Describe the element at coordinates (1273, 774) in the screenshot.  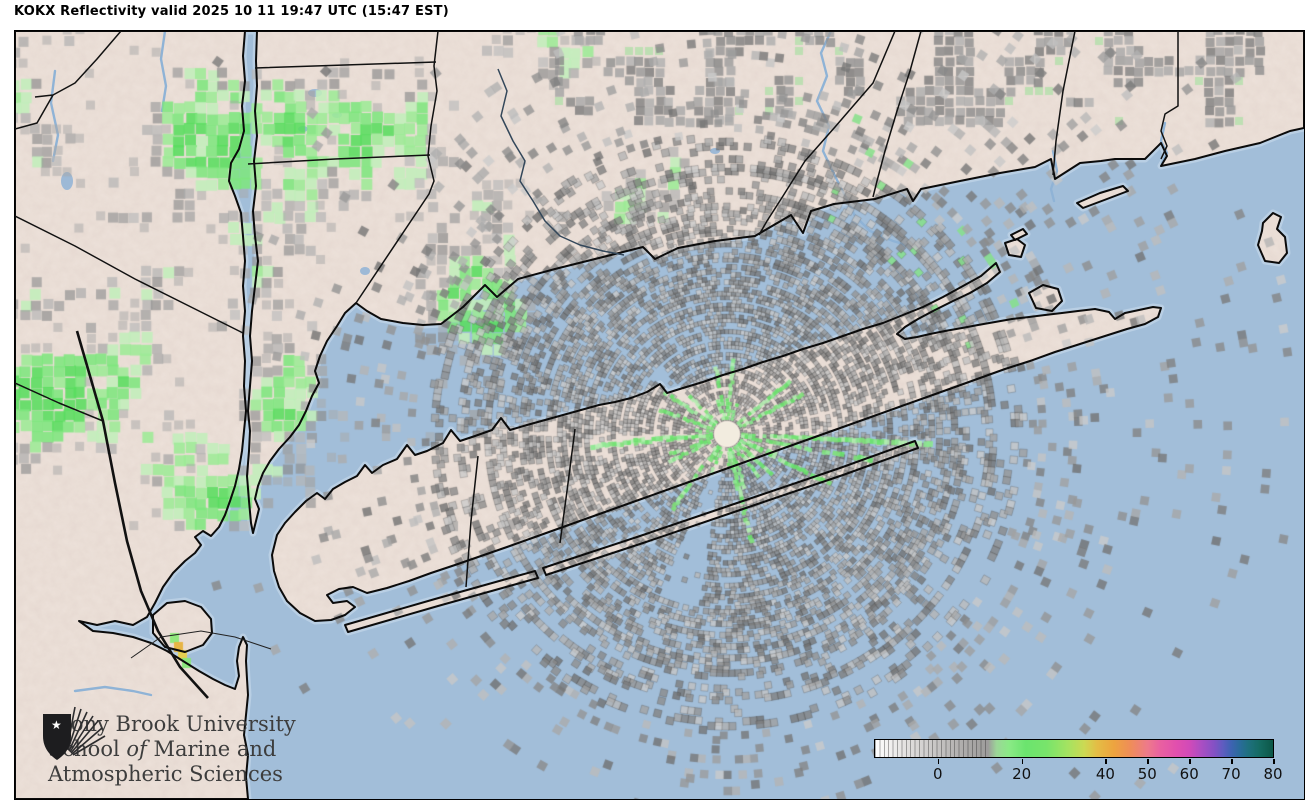
I see `colorbar-tick-label: 80` at that location.